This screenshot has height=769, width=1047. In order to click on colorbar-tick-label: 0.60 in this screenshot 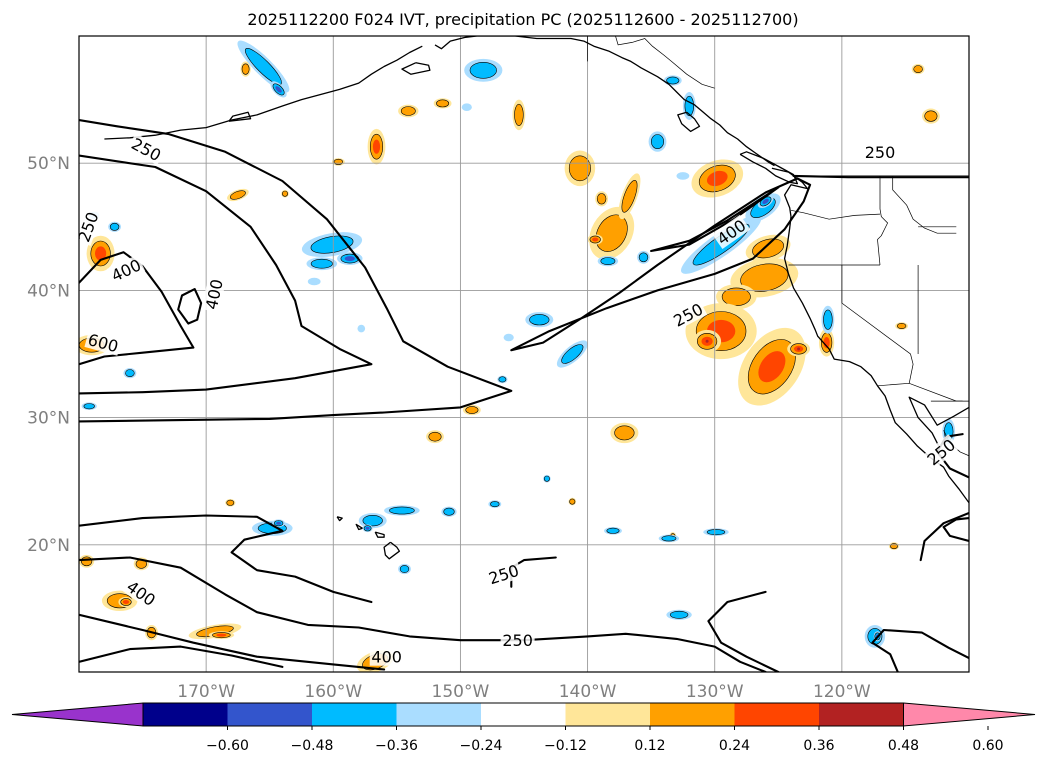, I will do `click(987, 746)`.